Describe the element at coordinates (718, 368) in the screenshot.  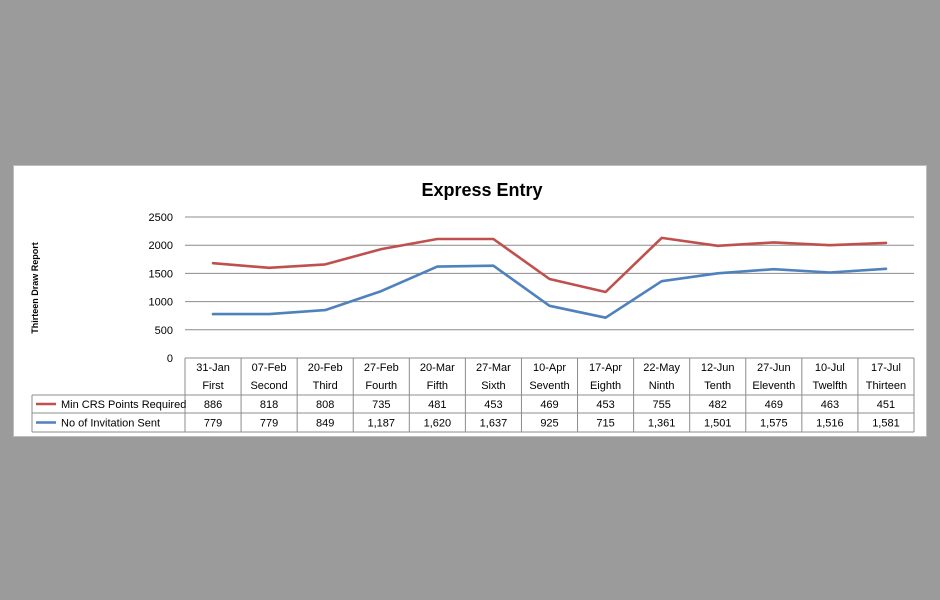
I see `x-category-label: 12-Jun` at that location.